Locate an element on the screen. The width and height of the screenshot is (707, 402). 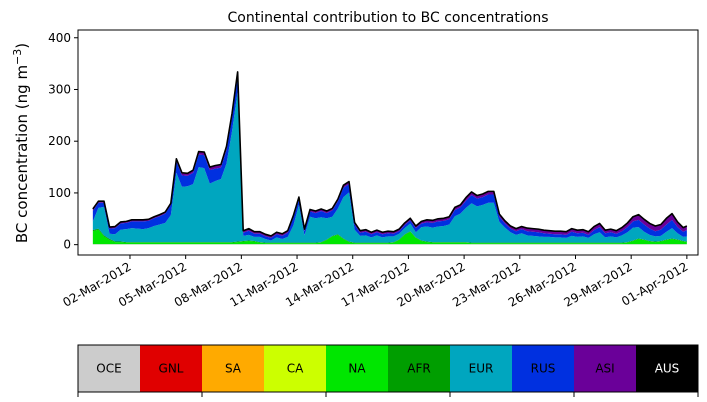
legend-swatch-ca is located at coordinates (295, 368).